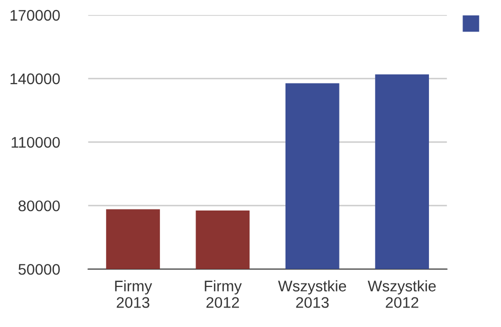 The width and height of the screenshot is (501, 327). I want to click on x-tick-label: Firmy 2012, so click(223, 294).